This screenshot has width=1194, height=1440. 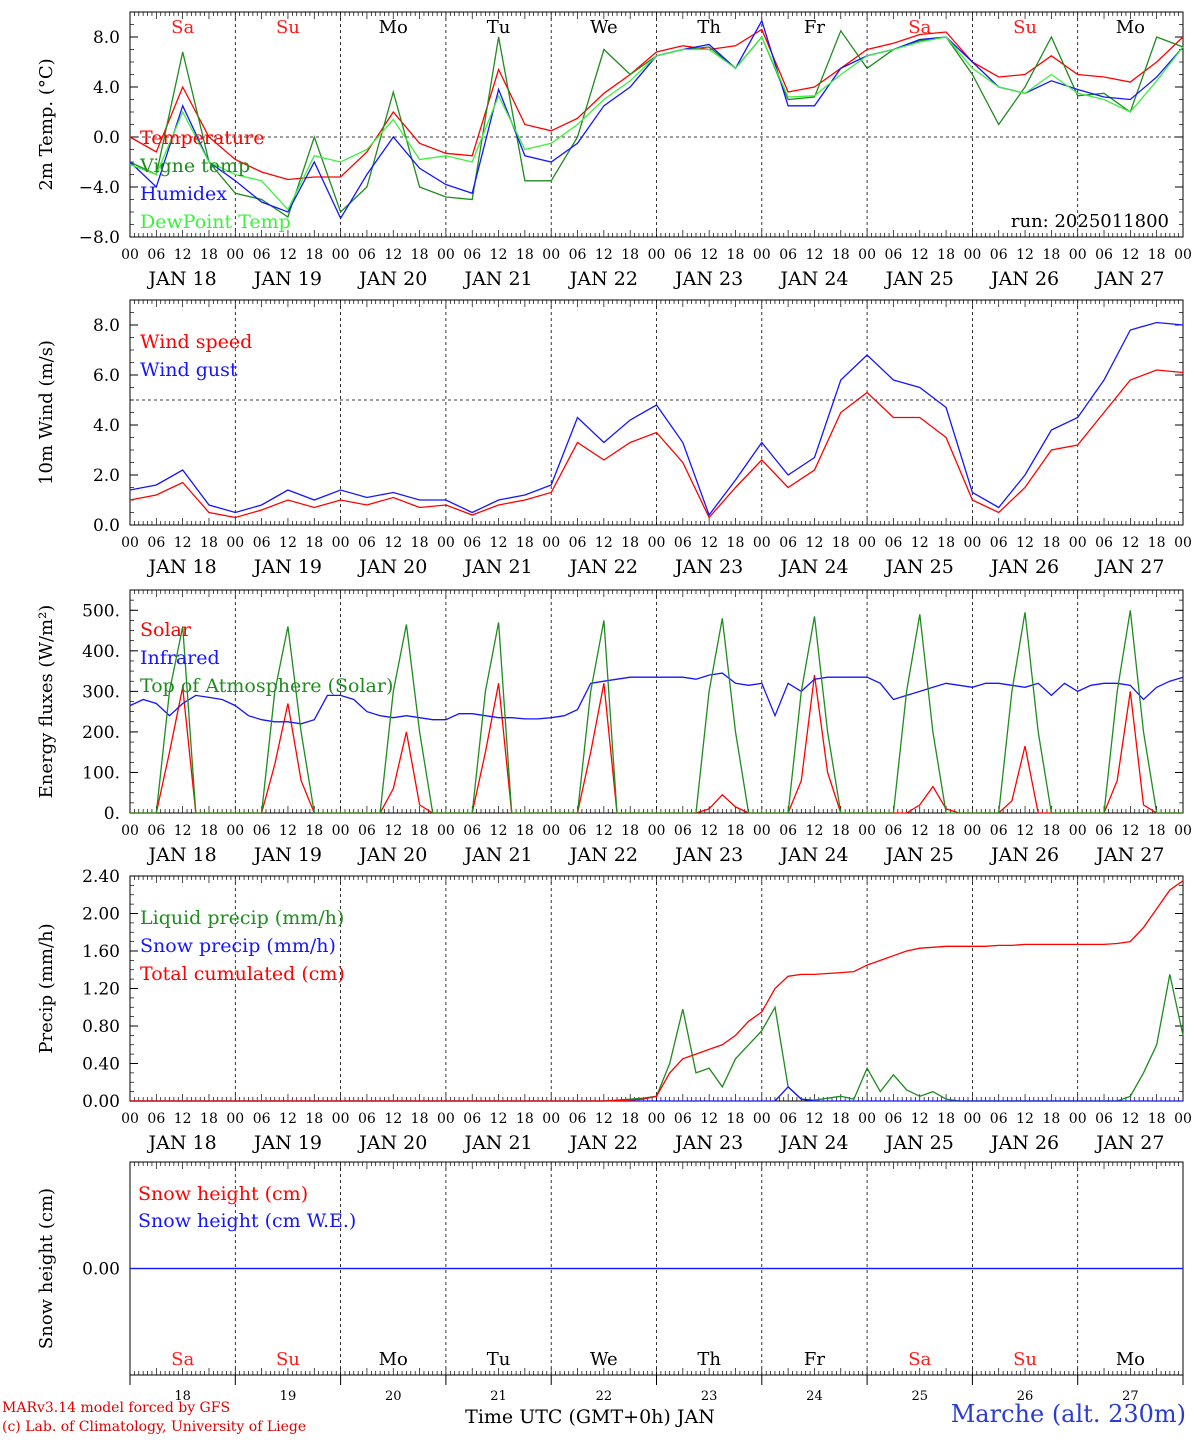 I want to click on weekday-label-top: Th, so click(x=709, y=27).